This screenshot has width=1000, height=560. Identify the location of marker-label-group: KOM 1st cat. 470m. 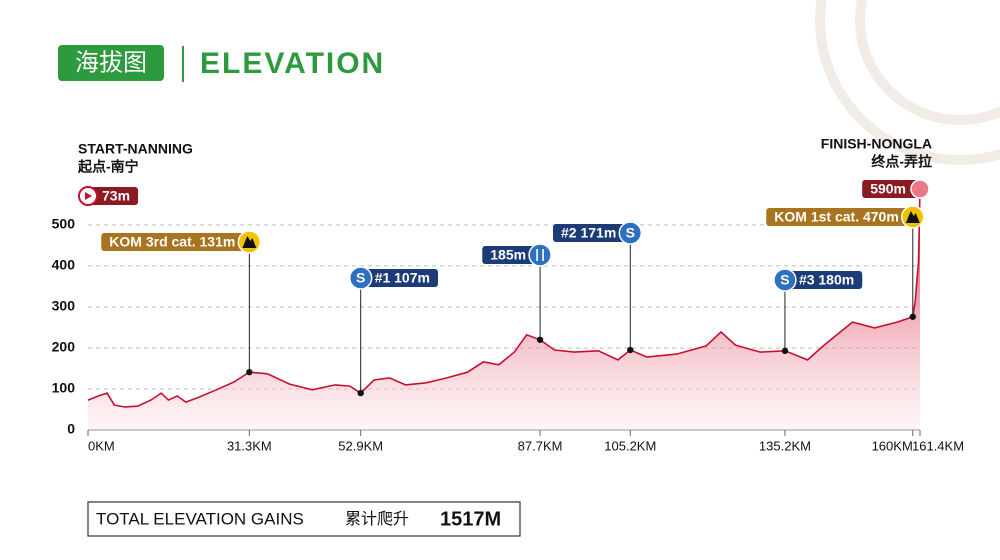
(839, 217).